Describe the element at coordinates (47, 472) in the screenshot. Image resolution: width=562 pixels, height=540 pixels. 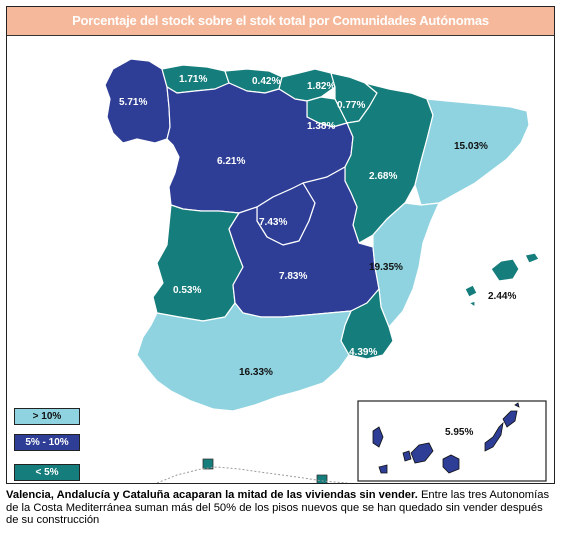
I see `legend-low: < 5%` at that location.